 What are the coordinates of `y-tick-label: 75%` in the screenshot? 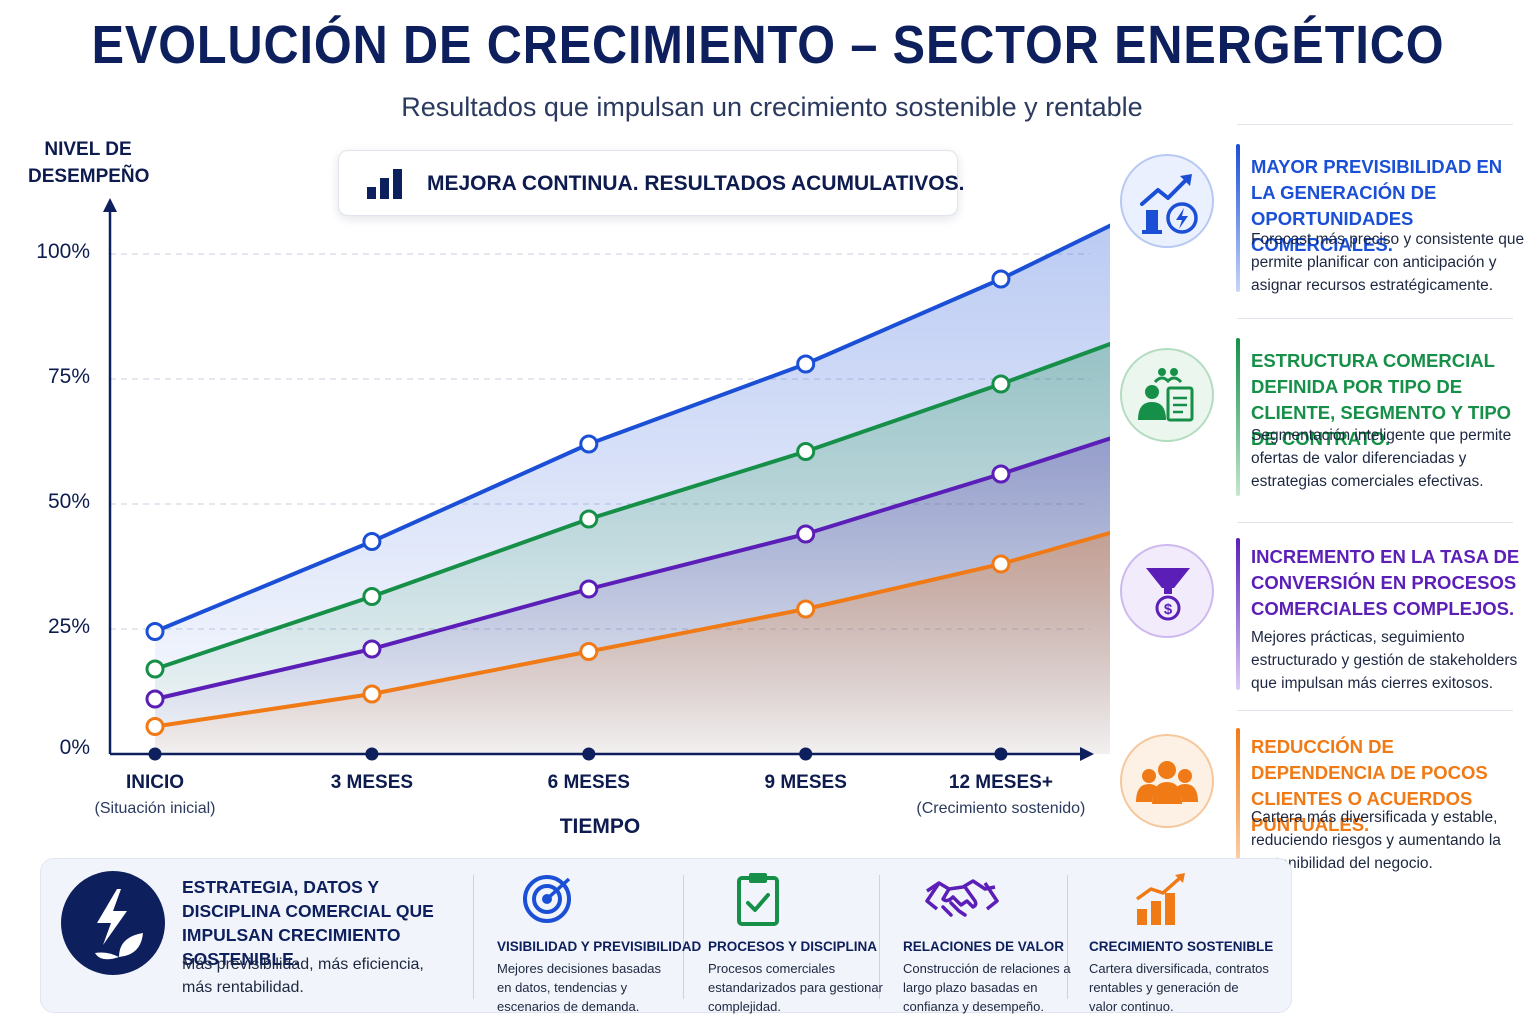 It's located at (68, 376).